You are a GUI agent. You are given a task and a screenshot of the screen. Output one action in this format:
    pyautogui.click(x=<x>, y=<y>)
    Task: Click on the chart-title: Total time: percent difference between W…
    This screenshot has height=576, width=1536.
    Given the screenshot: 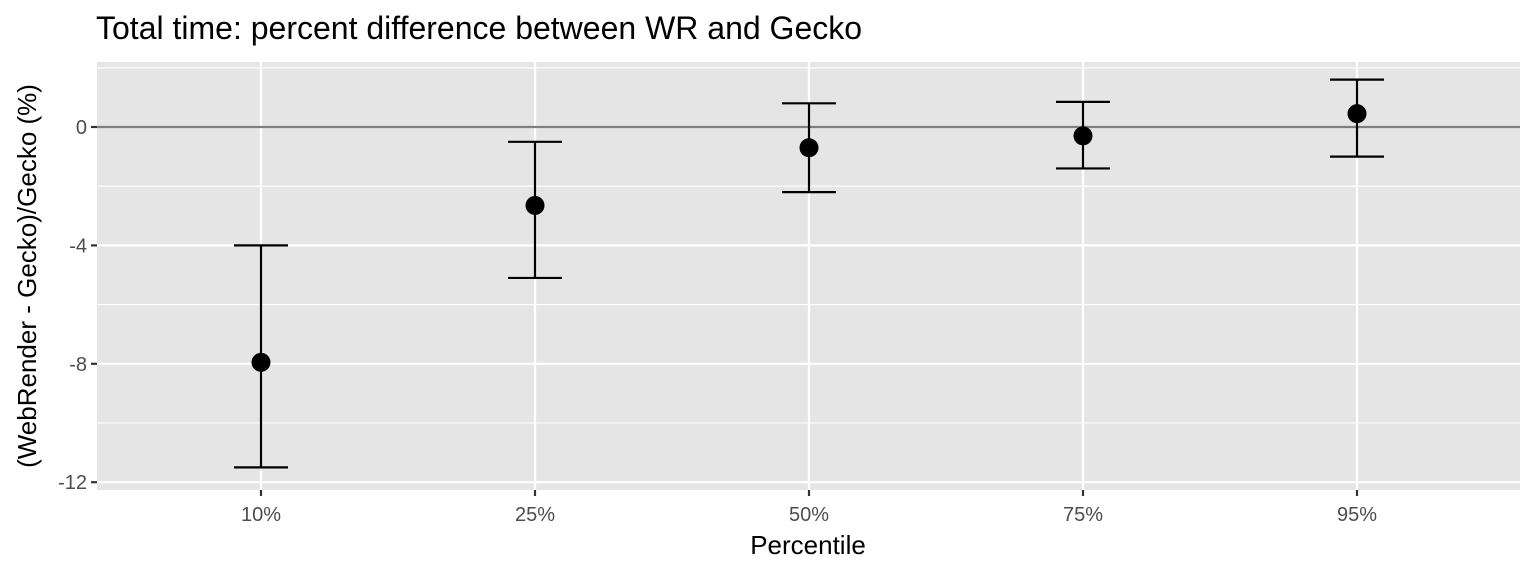 What is the action you would take?
    pyautogui.click(x=479, y=28)
    